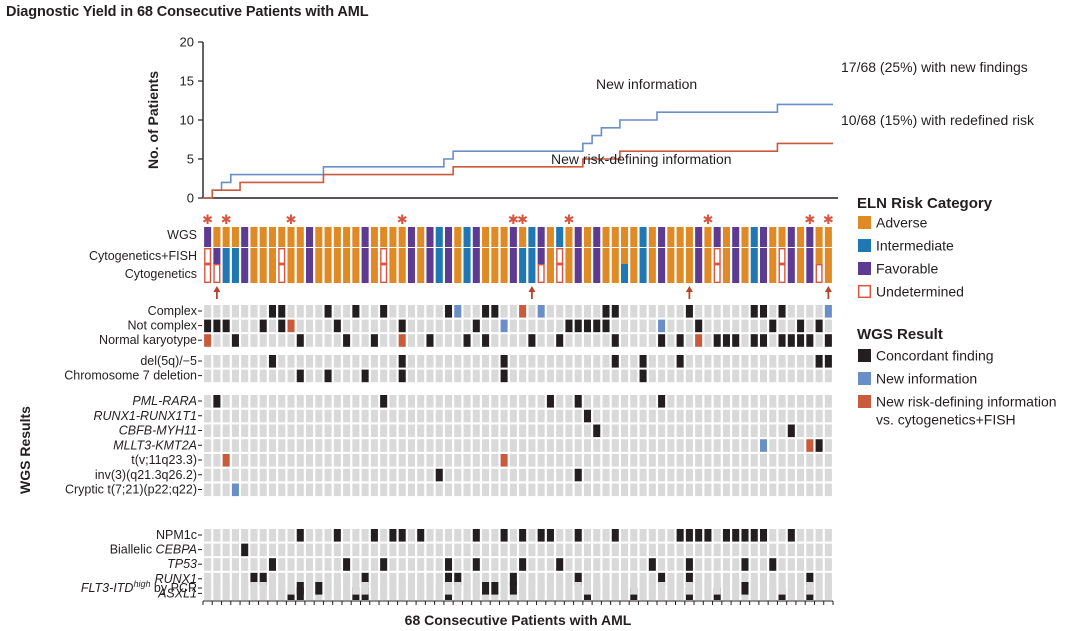 The image size is (1080, 631). Describe the element at coordinates (182, 235) in the screenshot. I see `risk-row-label: WGS` at that location.